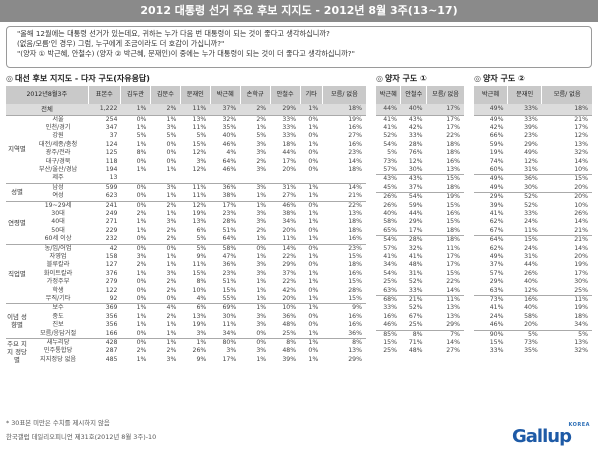 This screenshot has width=598, height=450. I want to click on percent-cell: 44%, so click(531, 265).